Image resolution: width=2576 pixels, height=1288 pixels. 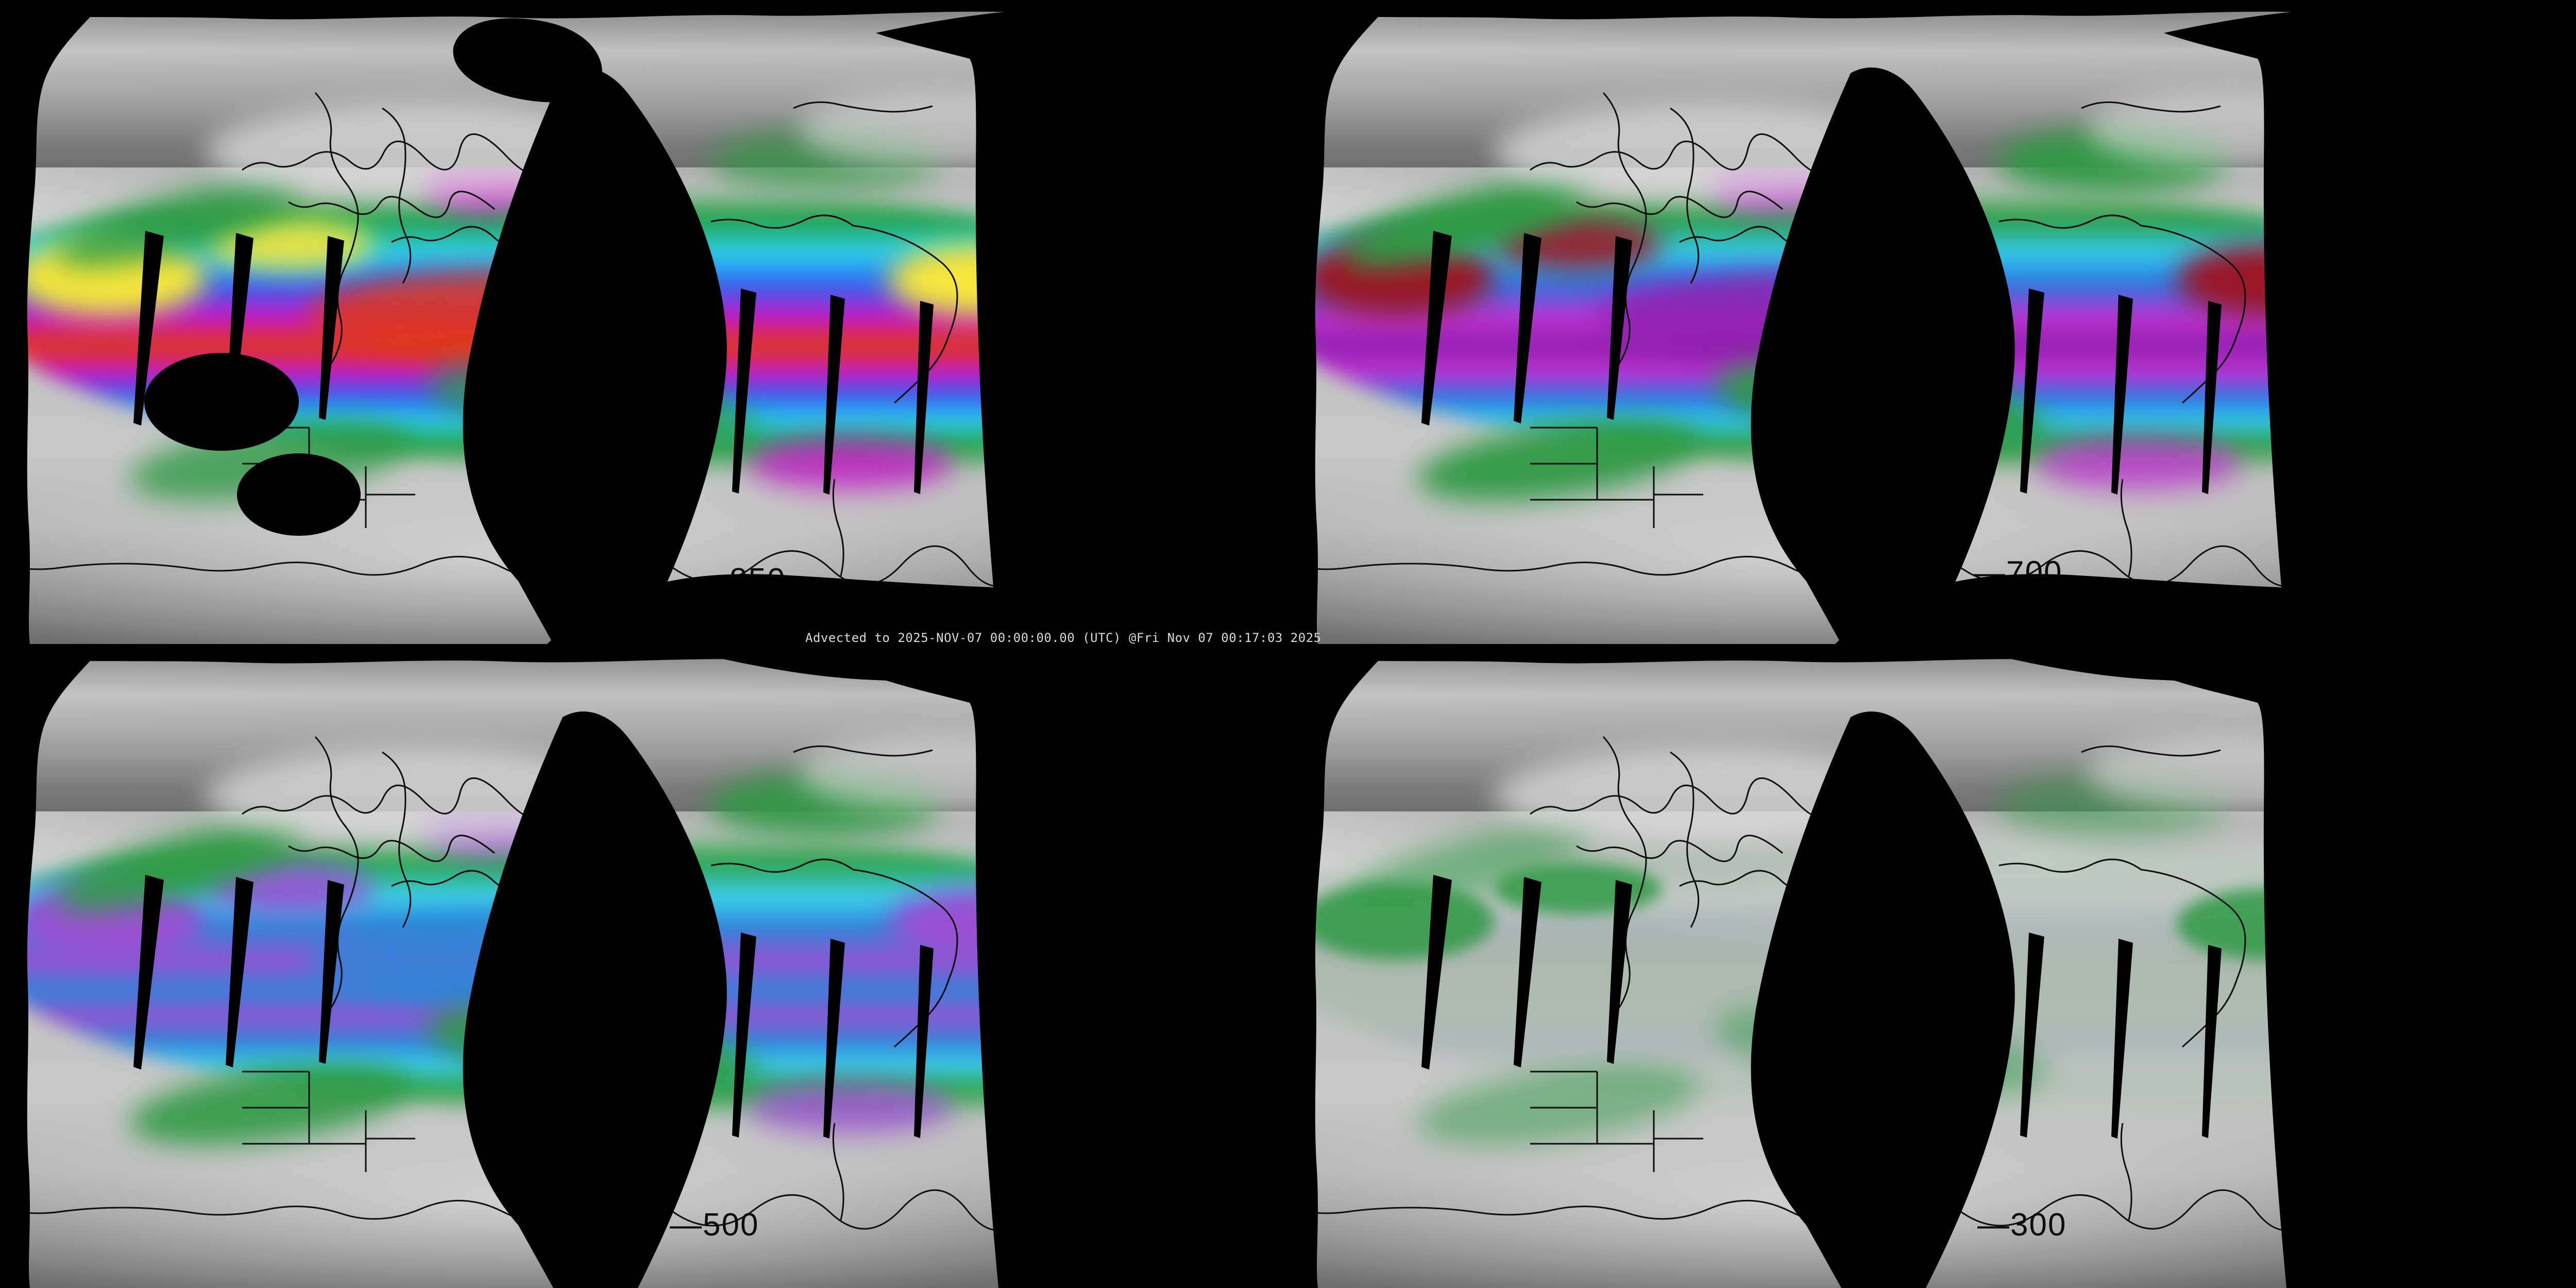 I want to click on pressure-level-label: —500, so click(x=714, y=1225).